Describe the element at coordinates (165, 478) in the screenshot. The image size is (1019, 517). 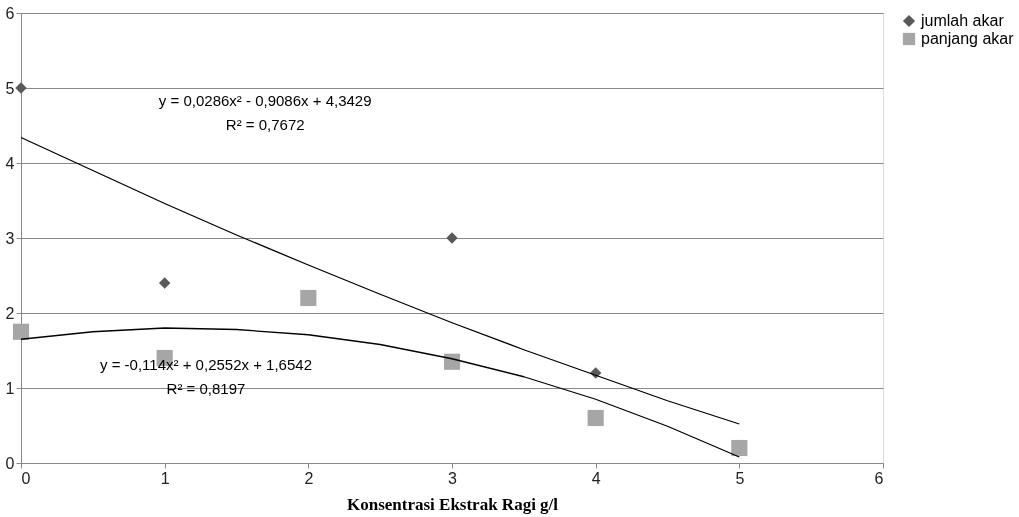
I see `x-tick-label: 1` at that location.